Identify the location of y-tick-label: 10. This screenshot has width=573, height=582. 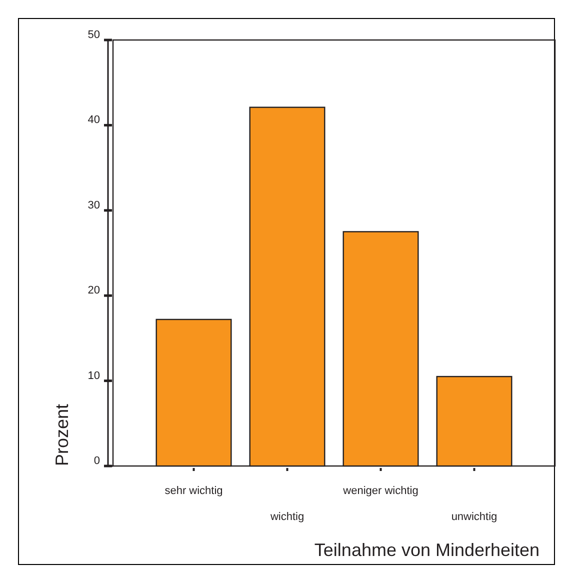
(94, 376).